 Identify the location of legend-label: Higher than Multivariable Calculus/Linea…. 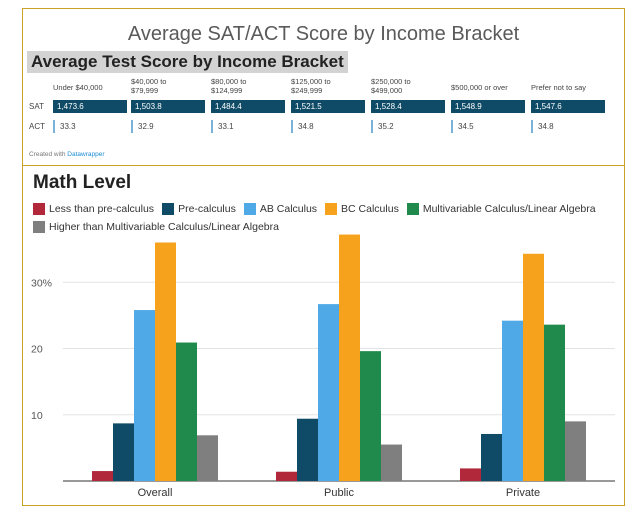
(164, 227).